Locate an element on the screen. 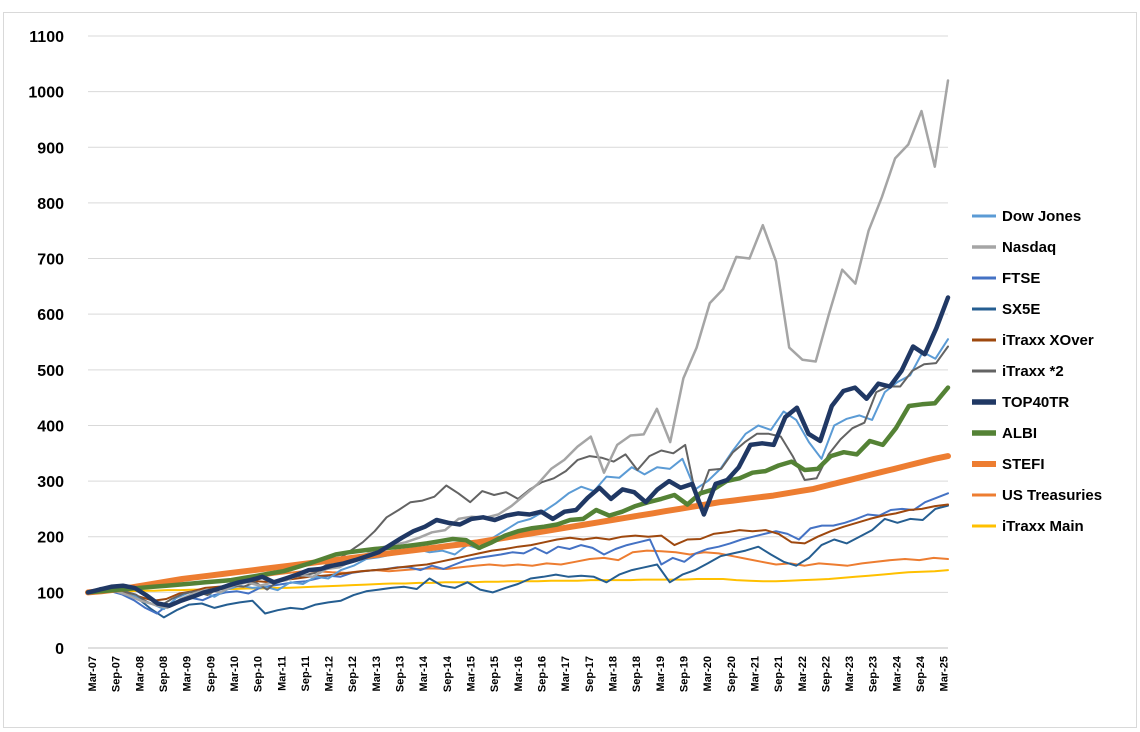  series-line-ftse is located at coordinates (518, 553).